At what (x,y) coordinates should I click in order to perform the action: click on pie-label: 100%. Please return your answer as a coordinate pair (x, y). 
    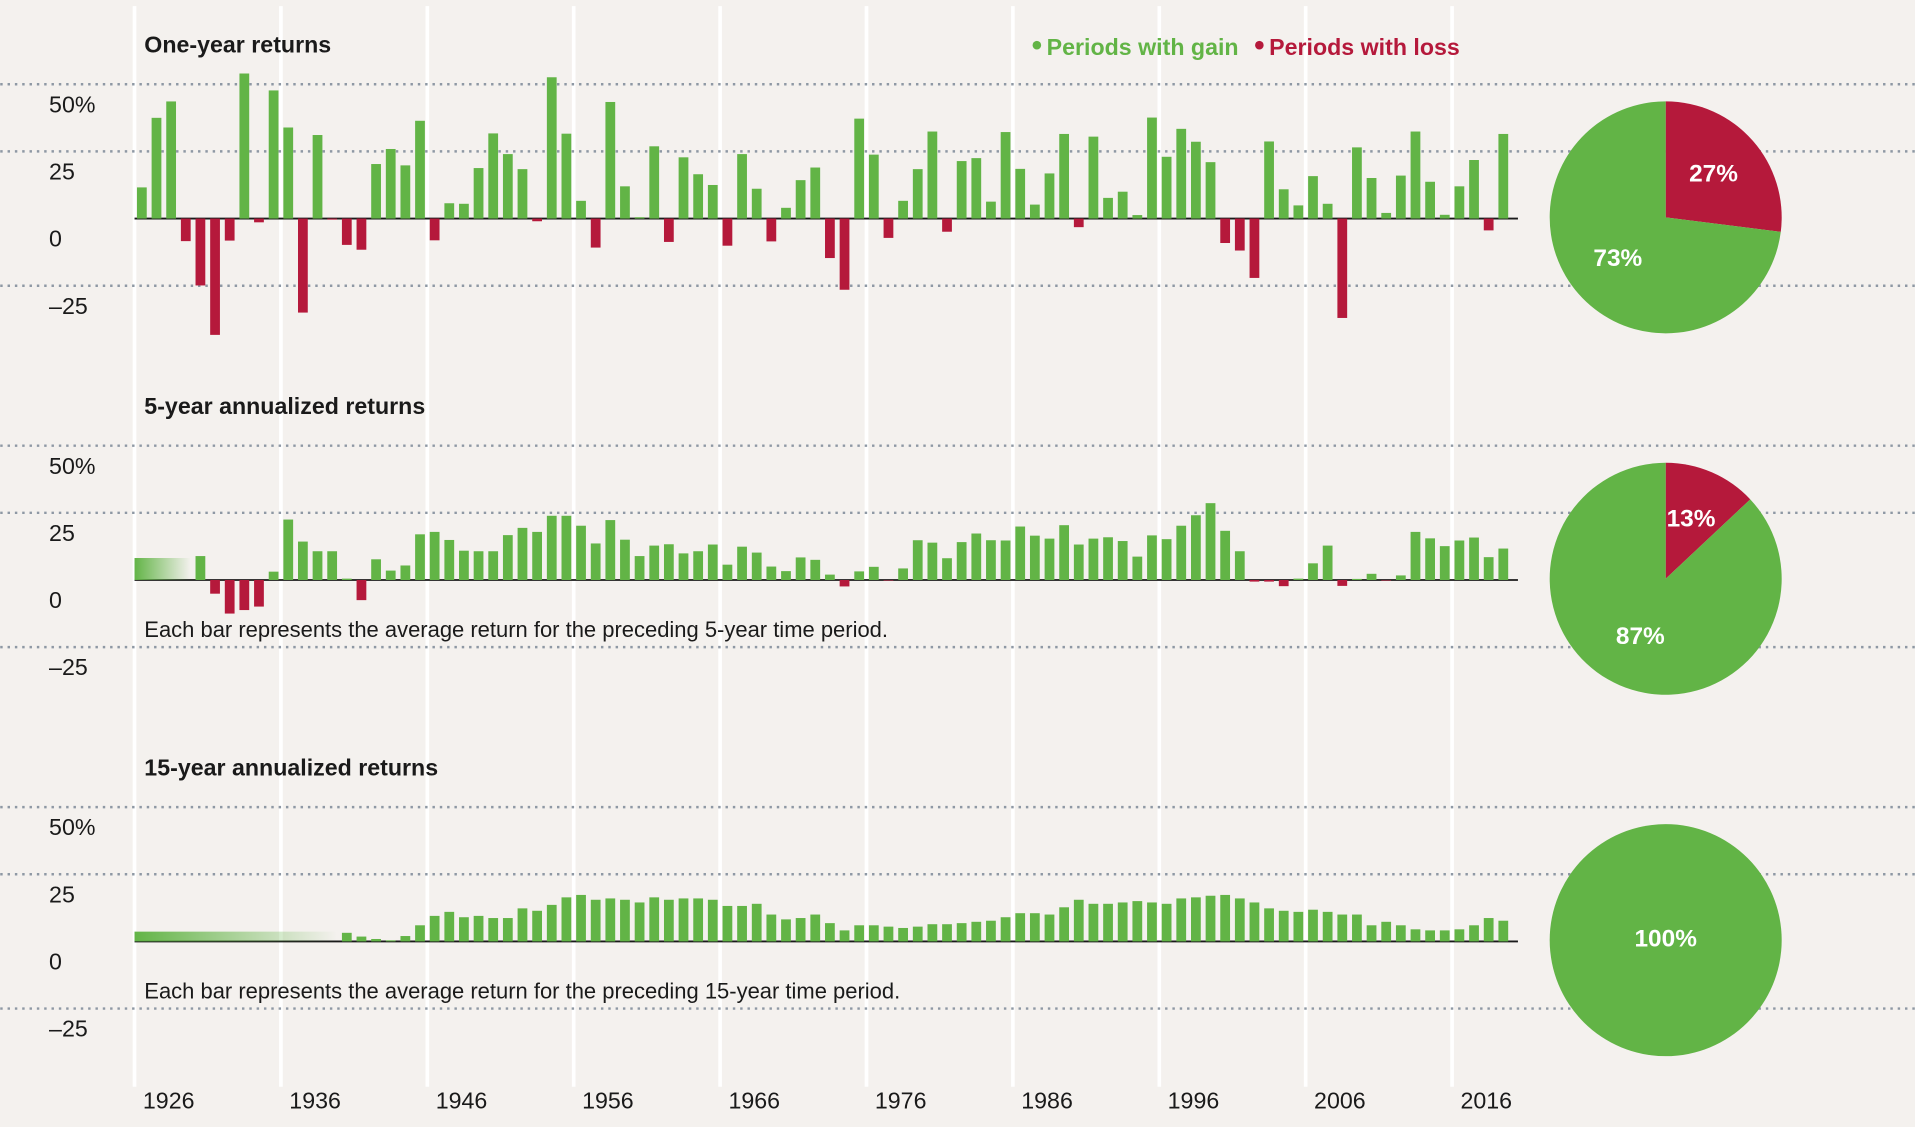
    Looking at the image, I should click on (1665, 939).